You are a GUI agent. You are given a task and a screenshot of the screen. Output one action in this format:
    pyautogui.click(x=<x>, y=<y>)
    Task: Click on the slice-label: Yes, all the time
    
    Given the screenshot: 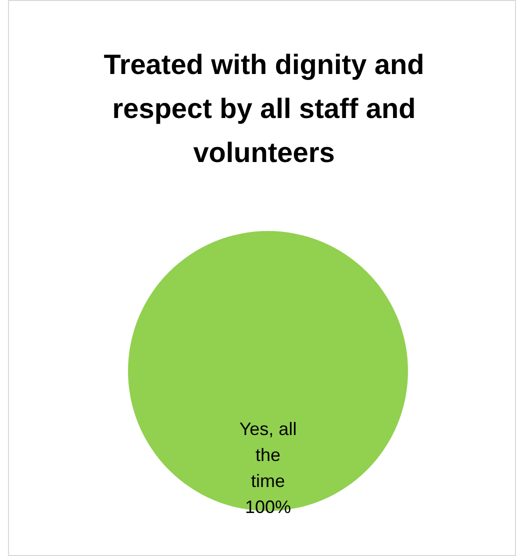 What is the action you would take?
    pyautogui.click(x=268, y=454)
    